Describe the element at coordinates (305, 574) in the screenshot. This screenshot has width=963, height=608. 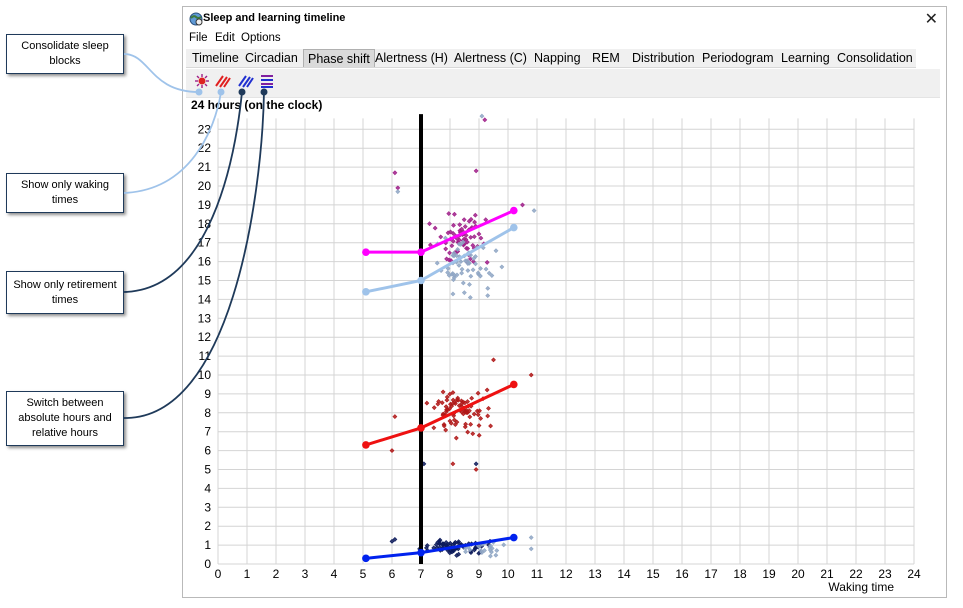
I see `x-tick-label: 3` at that location.